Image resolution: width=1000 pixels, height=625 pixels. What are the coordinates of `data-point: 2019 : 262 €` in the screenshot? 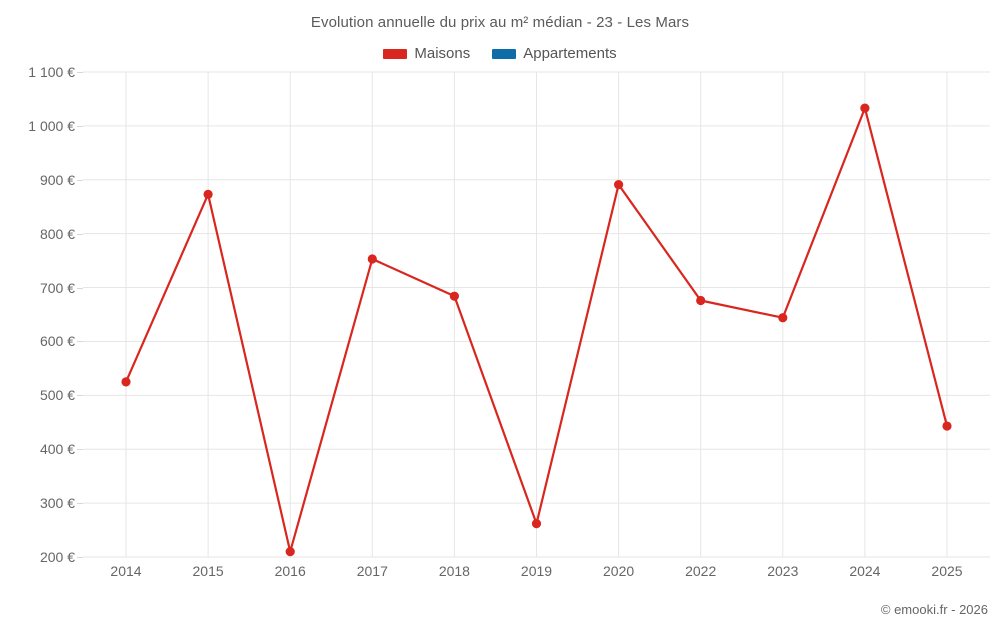 It's located at (536, 523).